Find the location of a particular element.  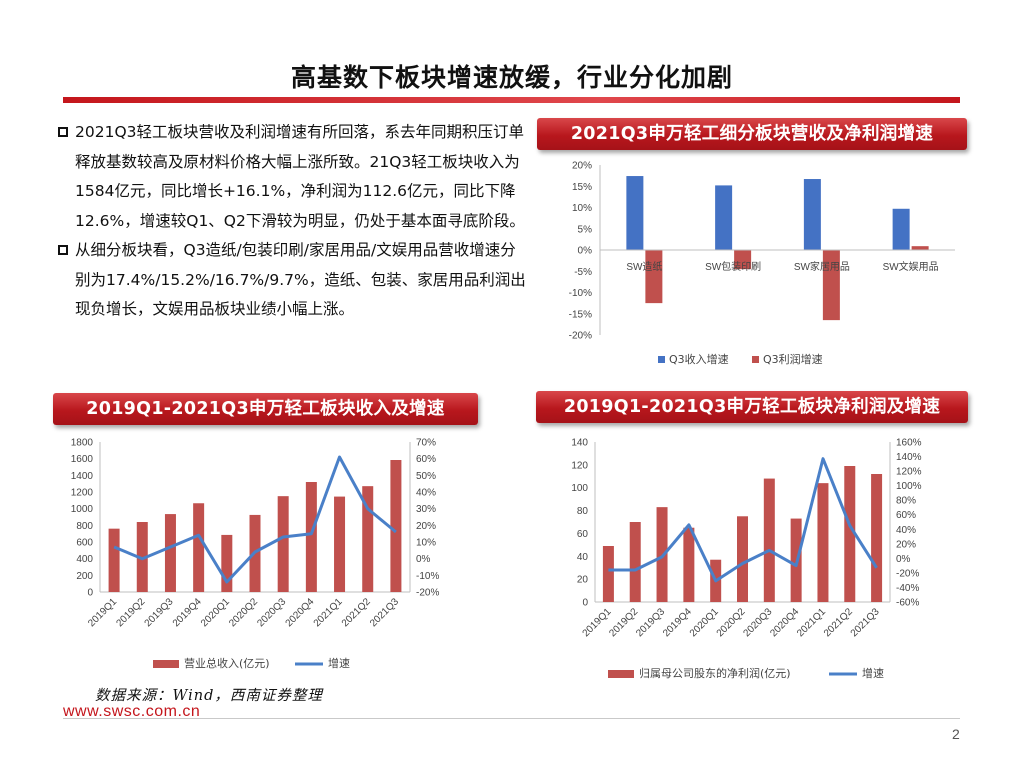

y-tick-label: 60 is located at coordinates (583, 534).